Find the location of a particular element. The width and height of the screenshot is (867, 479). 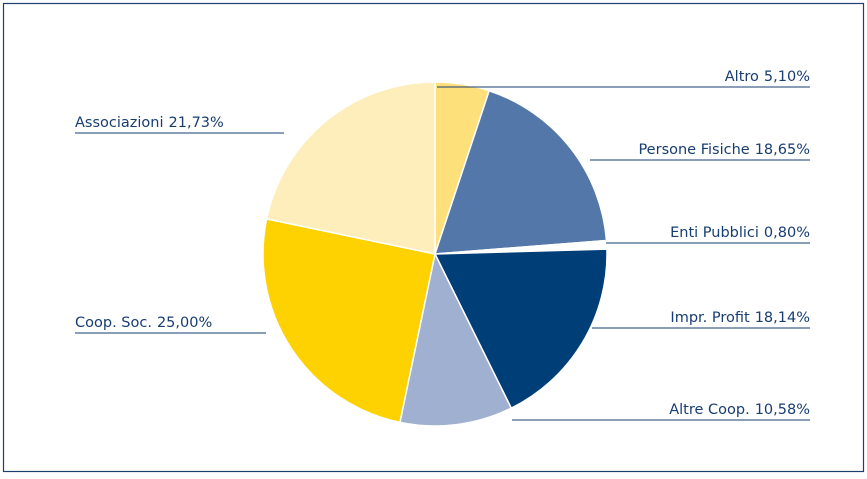

slice-label: Persone Fisiche 18,65% is located at coordinates (724, 150).